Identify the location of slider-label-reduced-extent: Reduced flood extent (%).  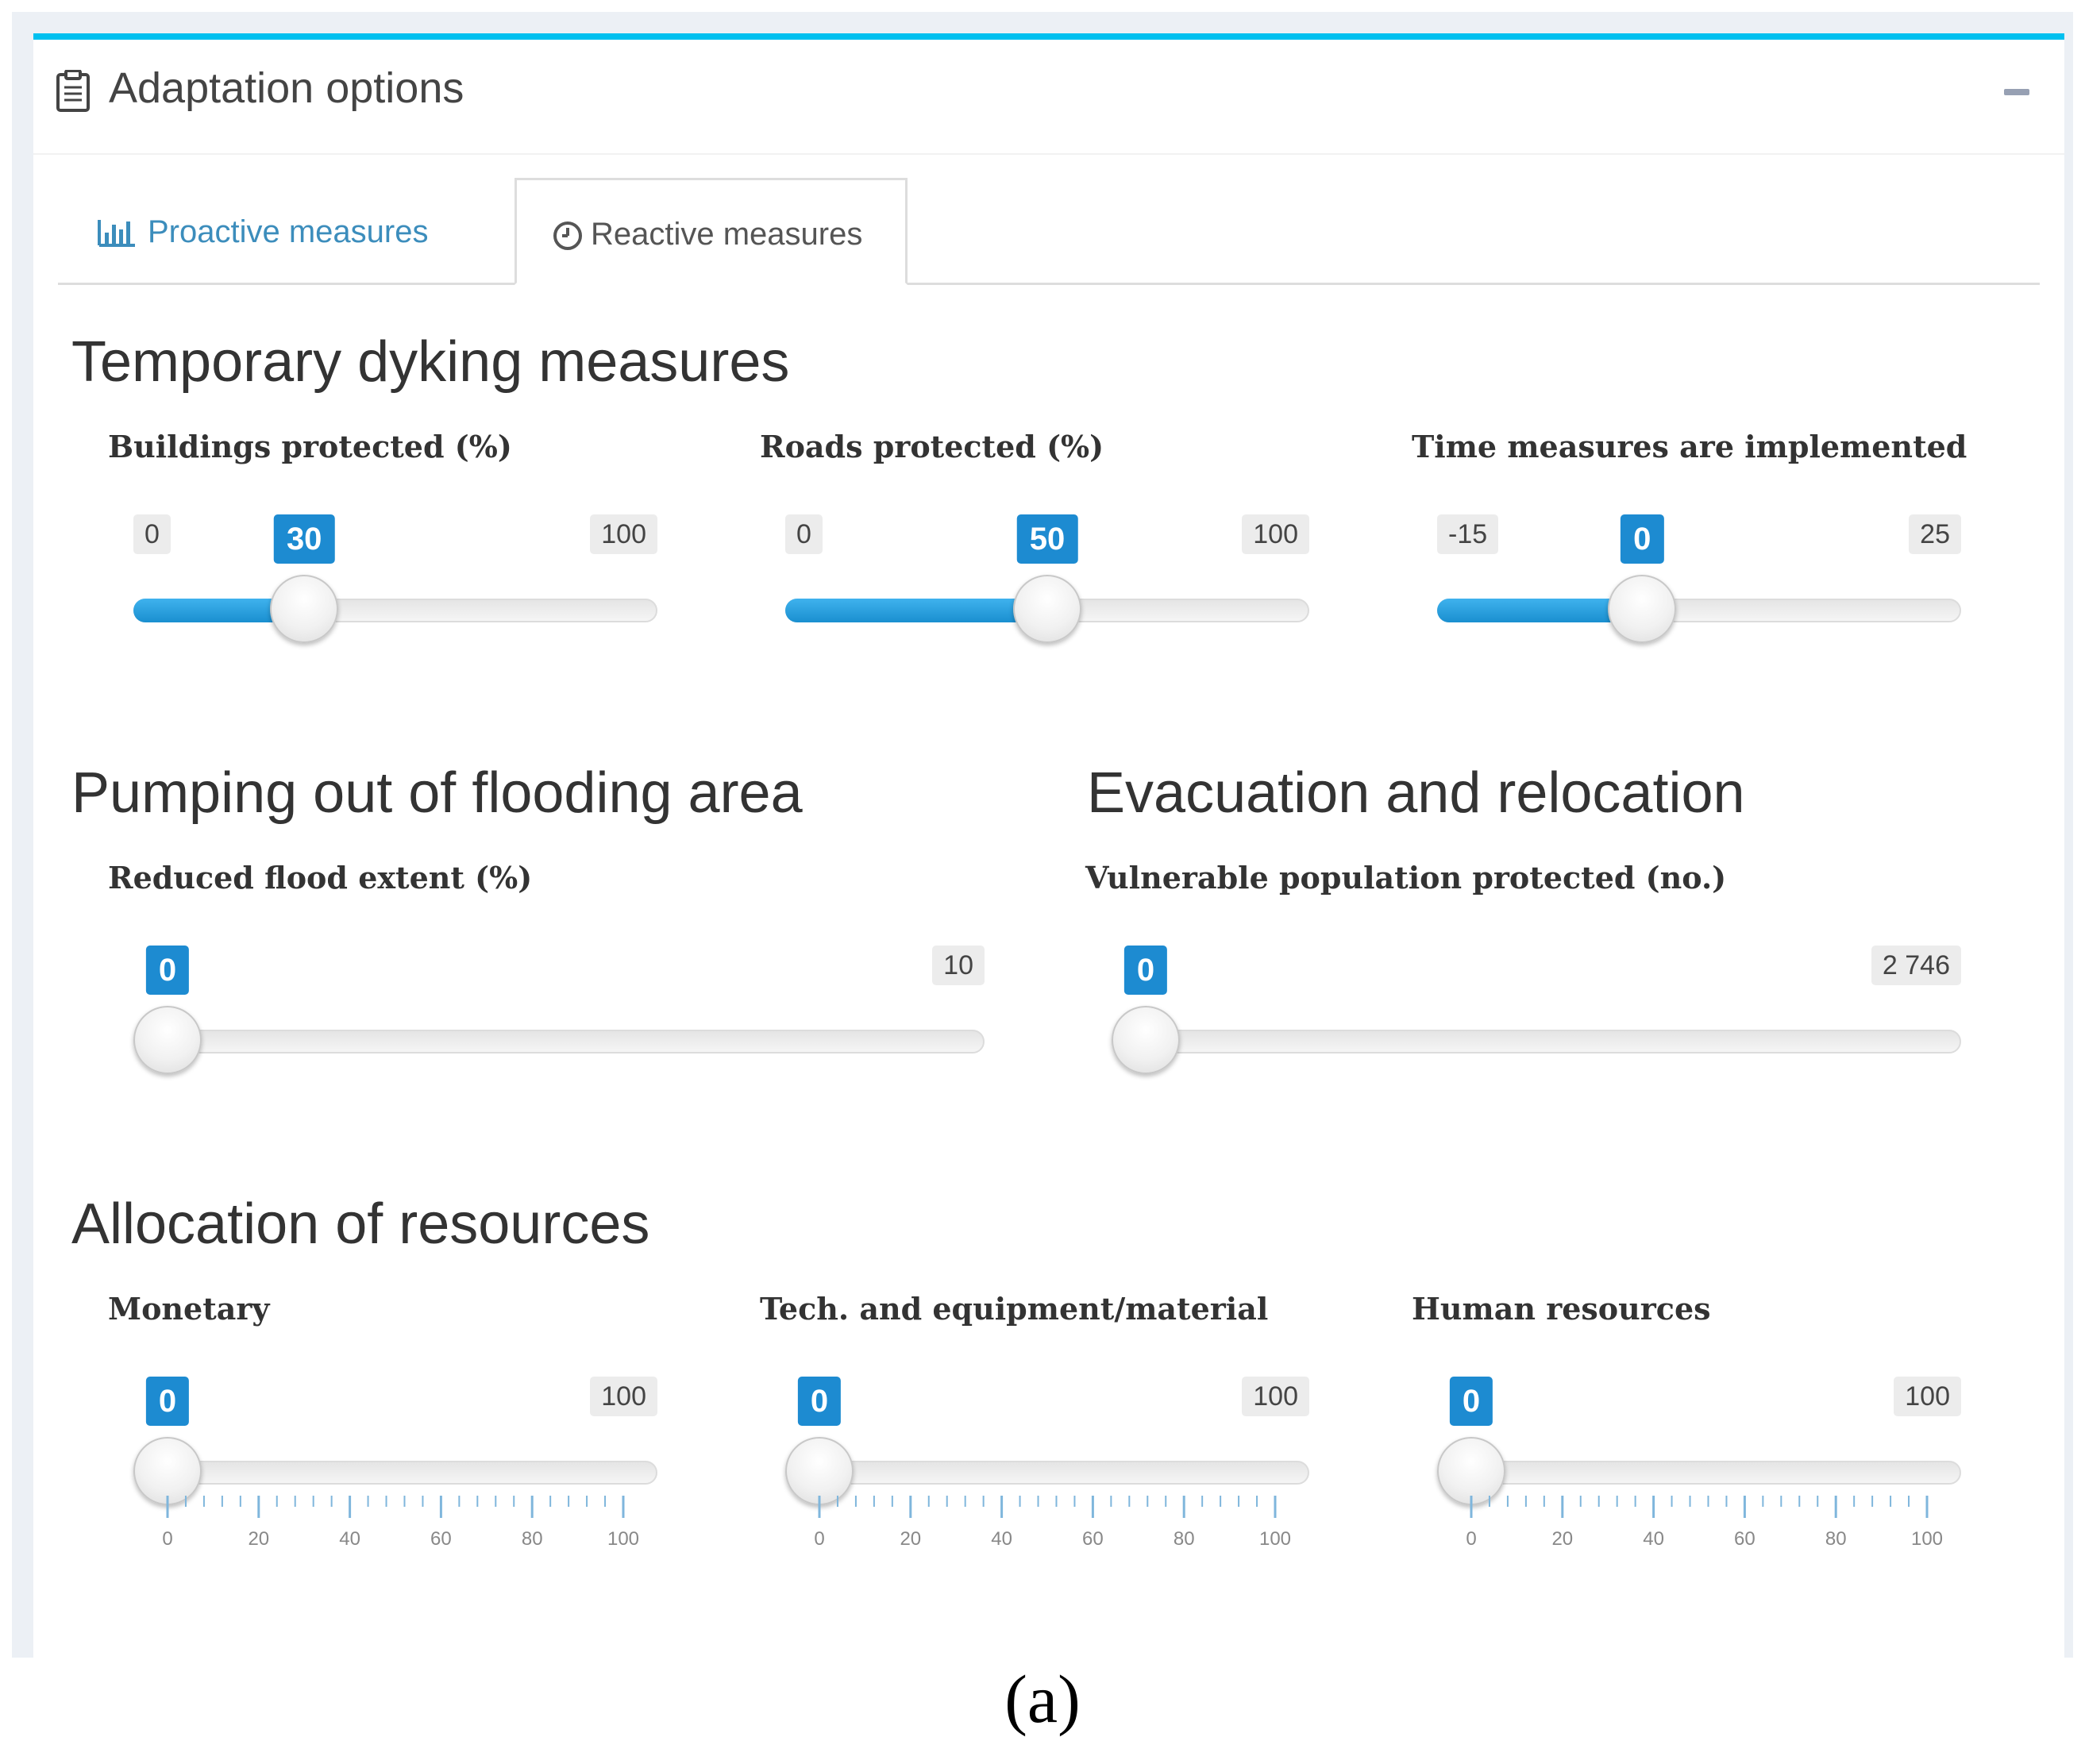
(320, 877).